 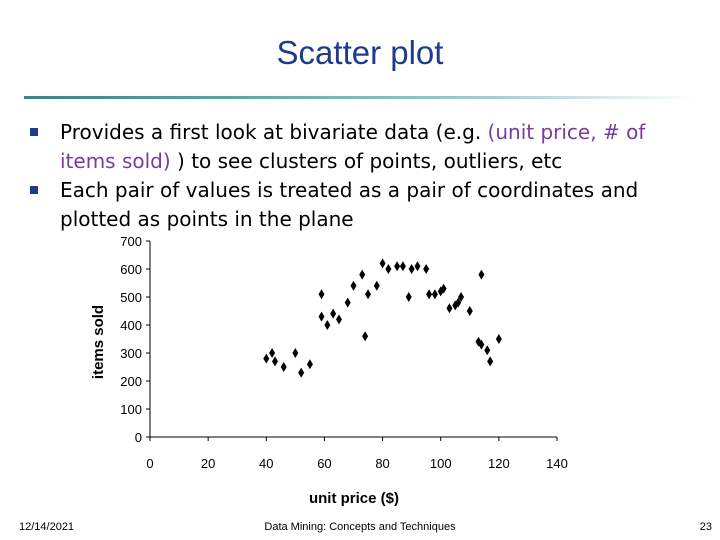 What do you see at coordinates (131, 269) in the screenshot?
I see `y-tick-label: 600` at bounding box center [131, 269].